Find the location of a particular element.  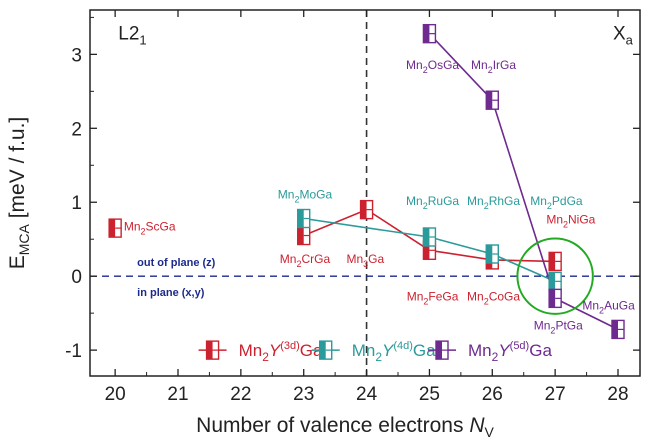

y-tick-label: -1 is located at coordinates (73, 351).